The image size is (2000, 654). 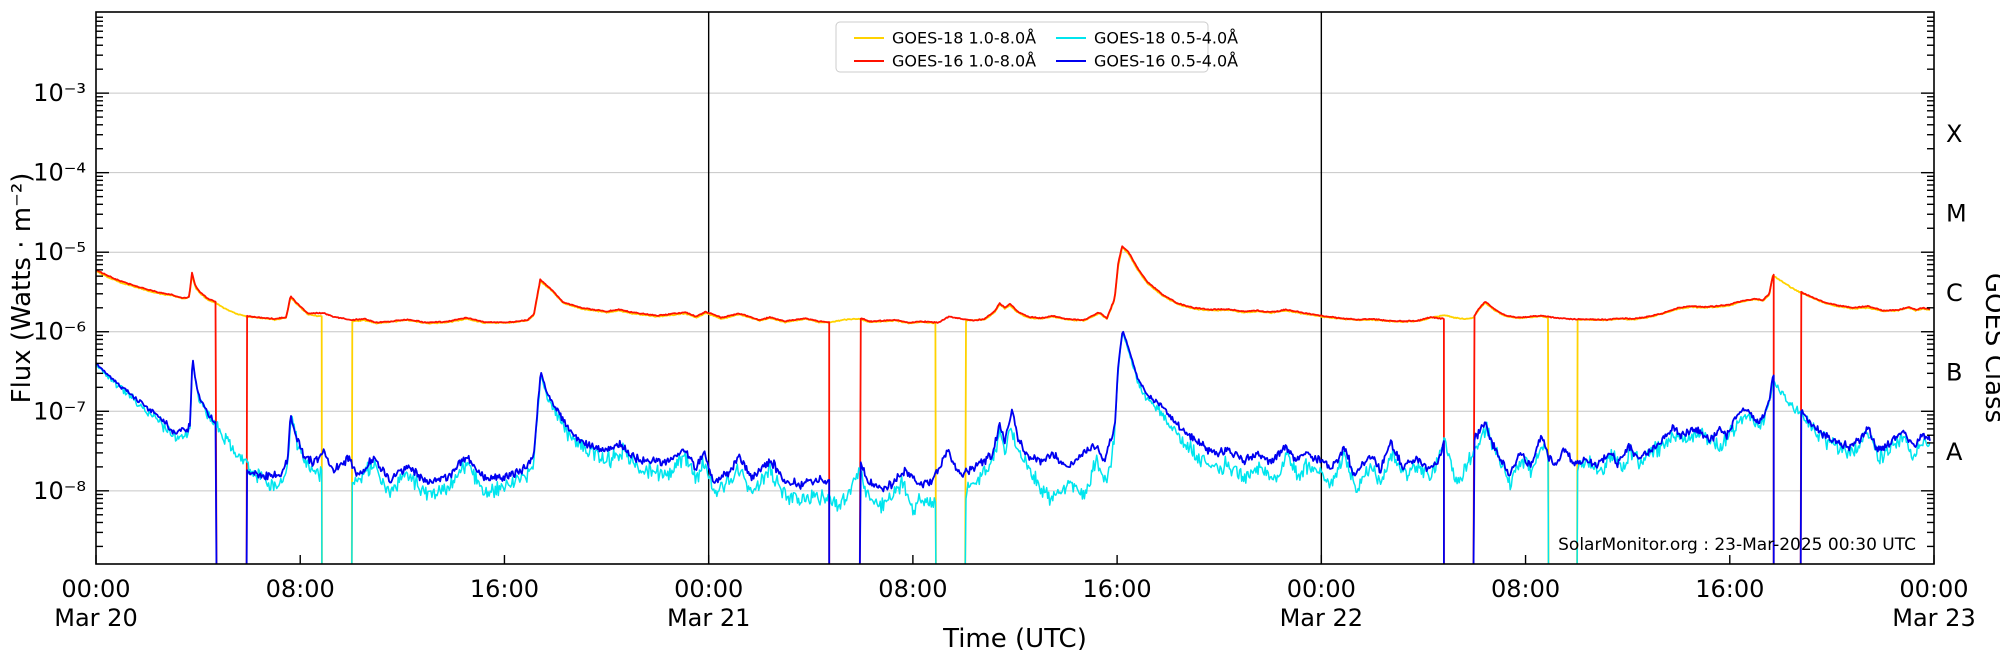 What do you see at coordinates (59, 93) in the screenshot?
I see `y-tick-label: 10⁻³` at bounding box center [59, 93].